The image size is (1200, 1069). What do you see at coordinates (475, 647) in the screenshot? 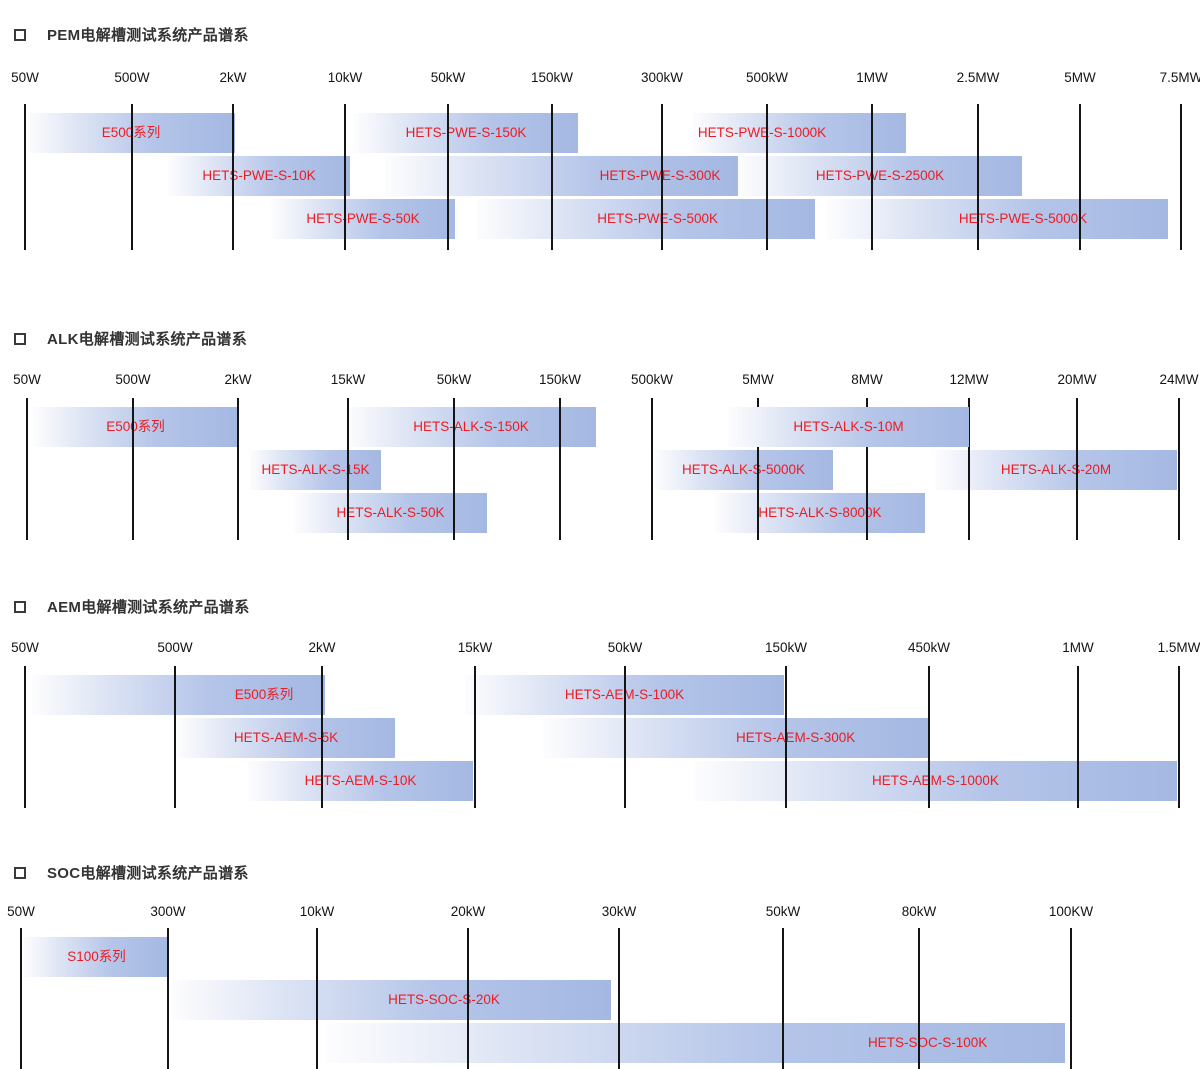
I see `axis-tick-label: 15kW` at bounding box center [475, 647].